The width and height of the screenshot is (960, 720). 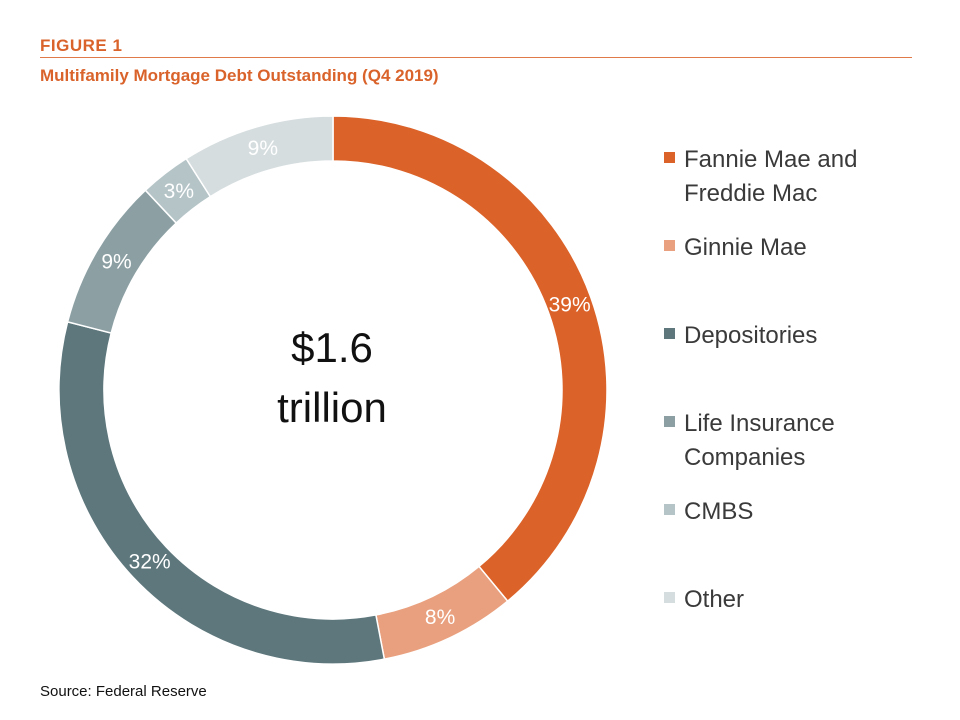 I want to click on slice-other, so click(x=259, y=156).